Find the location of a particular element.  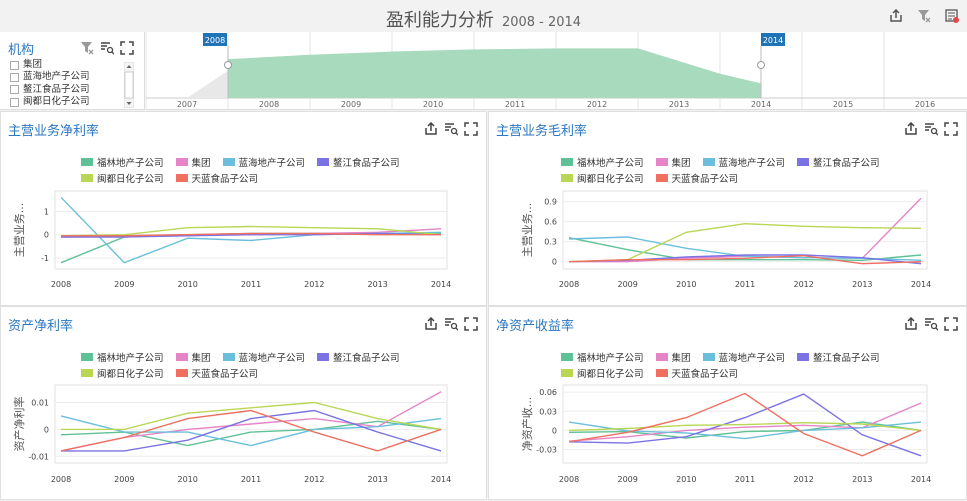

x-tick-label: 2008 is located at coordinates (61, 284).